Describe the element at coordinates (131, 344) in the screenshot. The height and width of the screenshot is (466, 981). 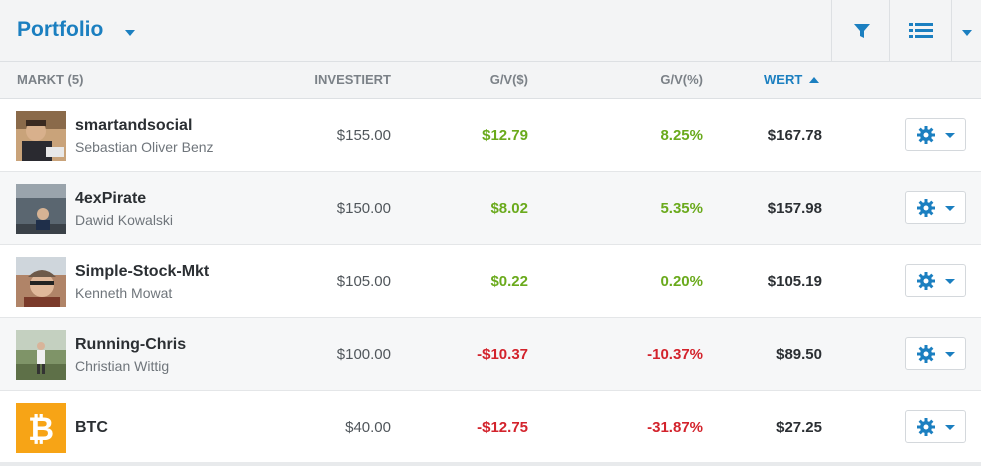
I see `trader-nickname: Running-Chris` at that location.